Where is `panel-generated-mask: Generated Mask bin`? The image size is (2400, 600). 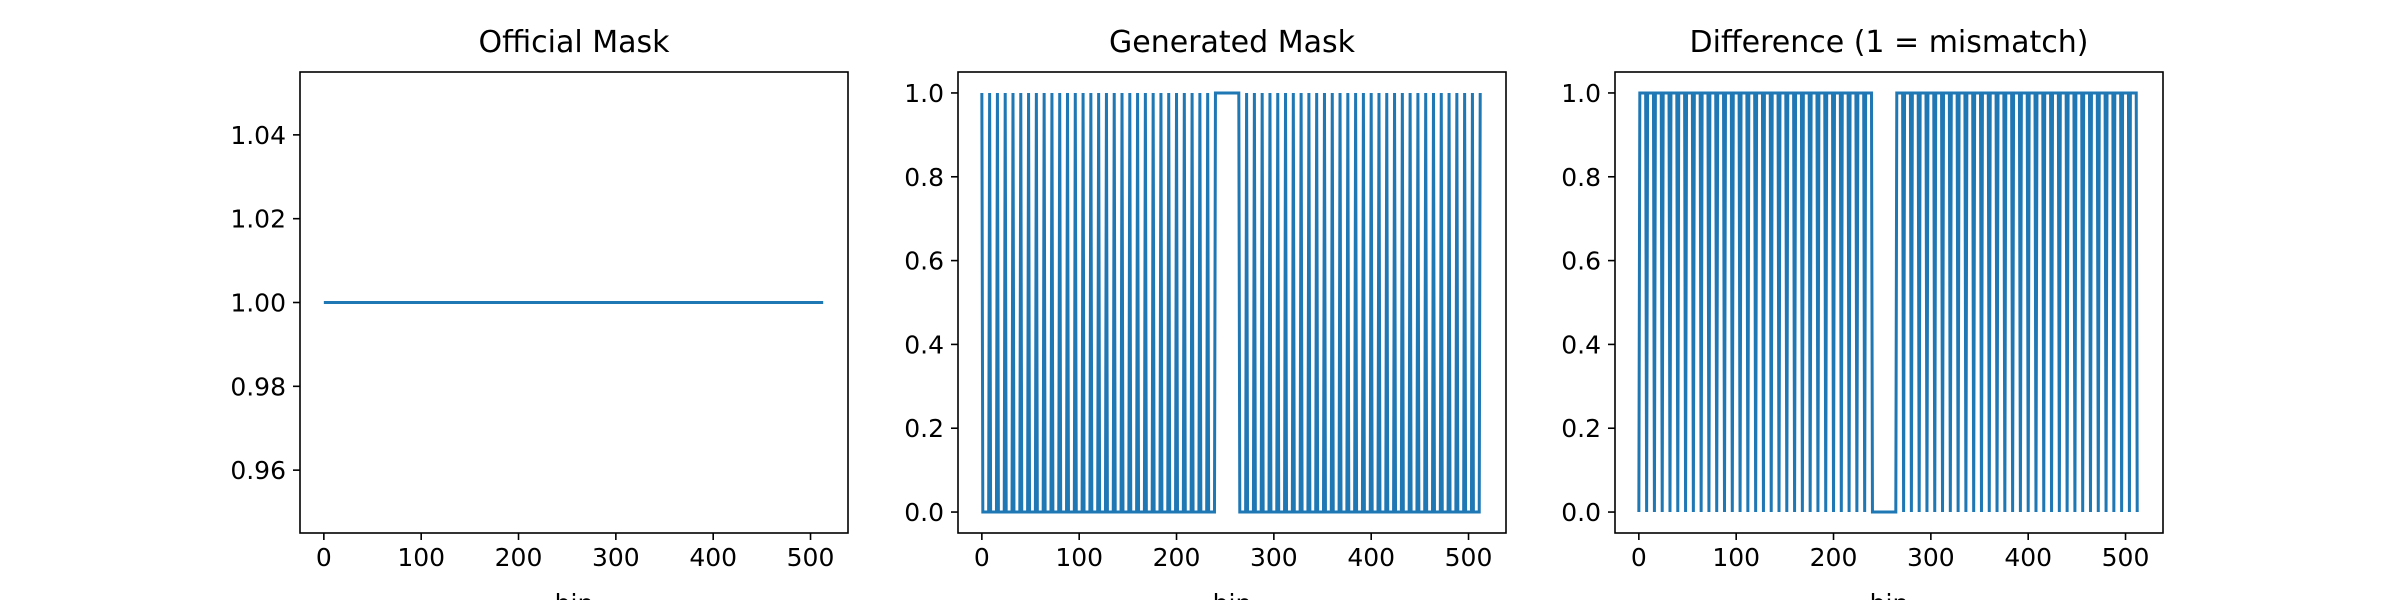 panel-generated-mask: Generated Mask bin is located at coordinates (1232, 312).